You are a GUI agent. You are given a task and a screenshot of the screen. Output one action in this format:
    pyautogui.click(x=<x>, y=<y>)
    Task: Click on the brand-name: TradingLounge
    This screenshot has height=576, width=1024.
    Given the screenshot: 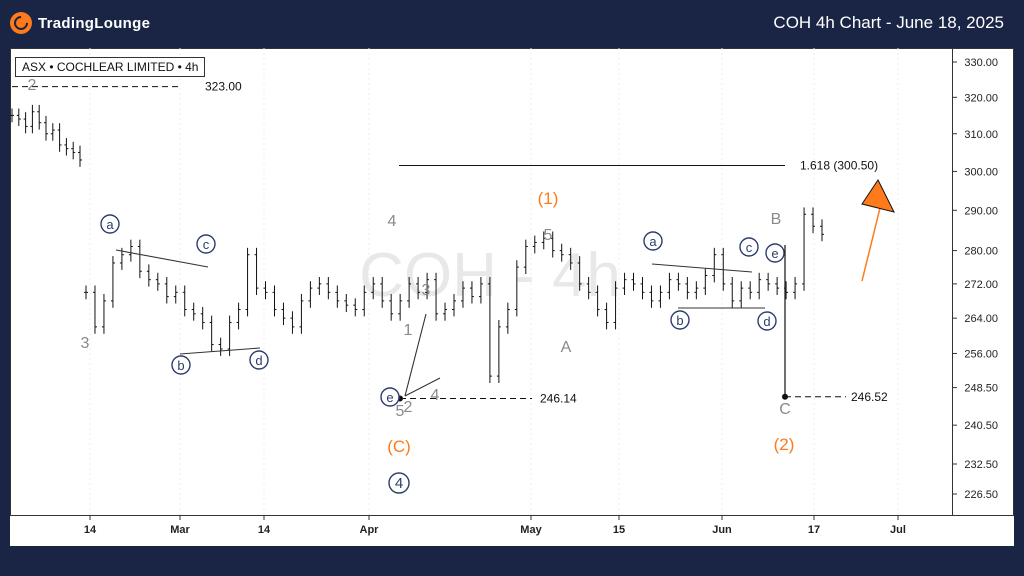 What is the action you would take?
    pyautogui.click(x=94, y=23)
    